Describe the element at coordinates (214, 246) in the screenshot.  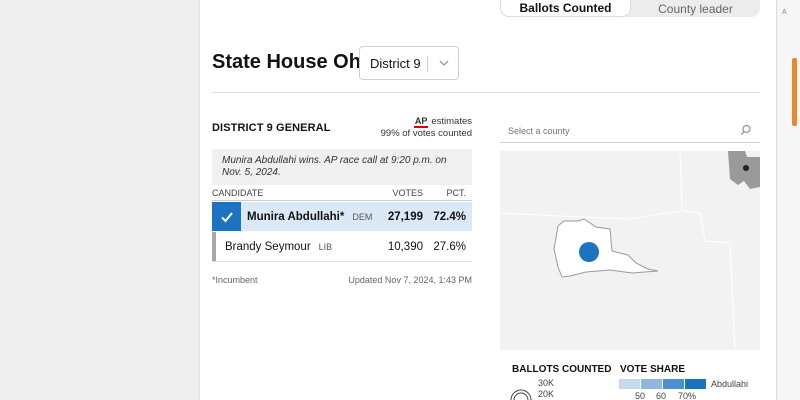
I see `candidate-bar` at that location.